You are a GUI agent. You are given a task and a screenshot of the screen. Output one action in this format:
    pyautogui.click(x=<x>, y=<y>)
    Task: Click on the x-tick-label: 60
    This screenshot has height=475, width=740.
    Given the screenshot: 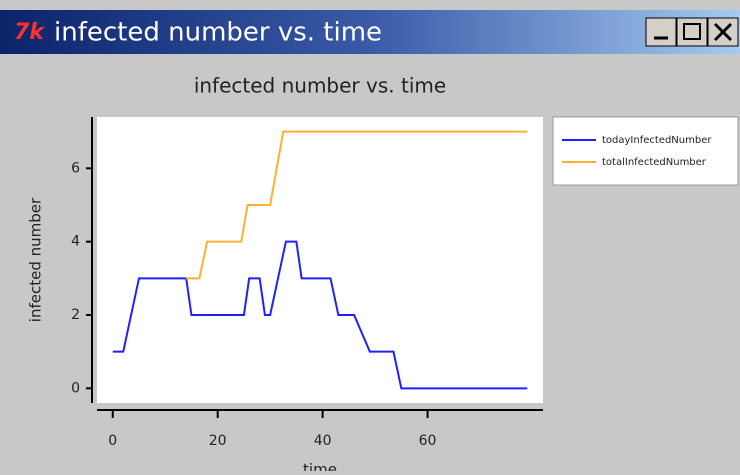 What is the action you would take?
    pyautogui.click(x=428, y=441)
    